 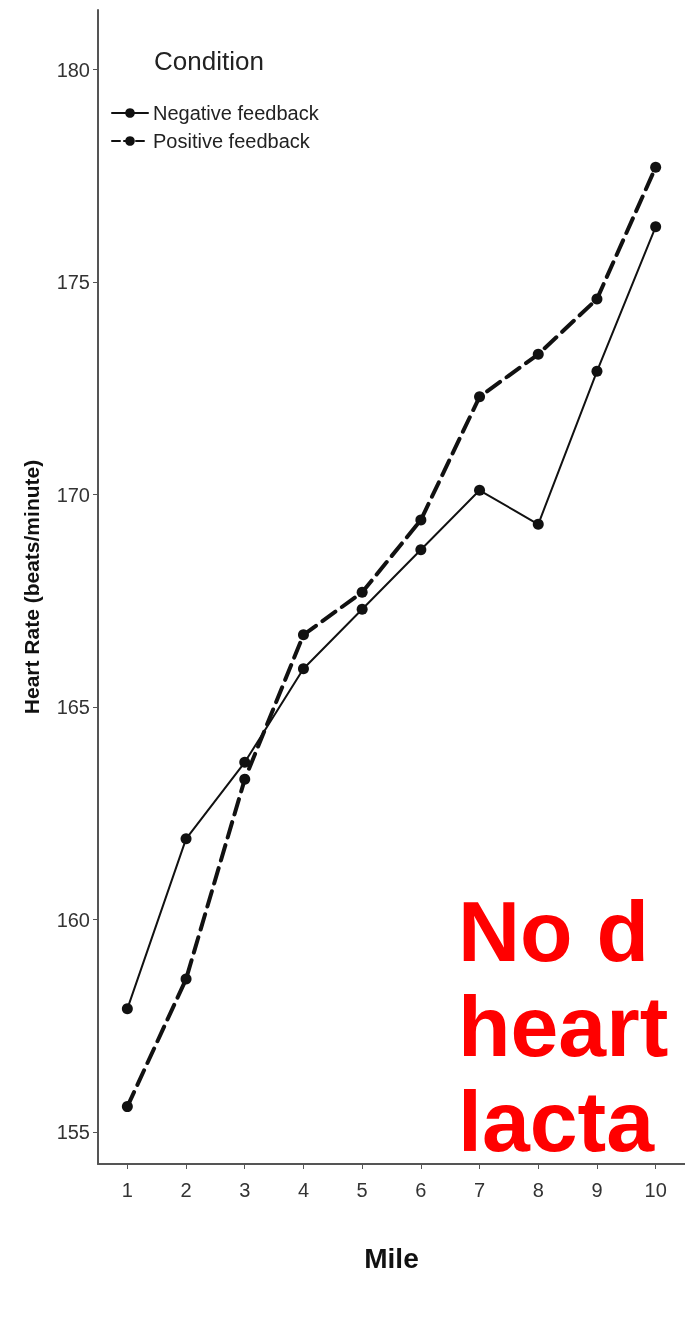 What do you see at coordinates (391, 1258) in the screenshot?
I see `x-axis-title: Mile` at bounding box center [391, 1258].